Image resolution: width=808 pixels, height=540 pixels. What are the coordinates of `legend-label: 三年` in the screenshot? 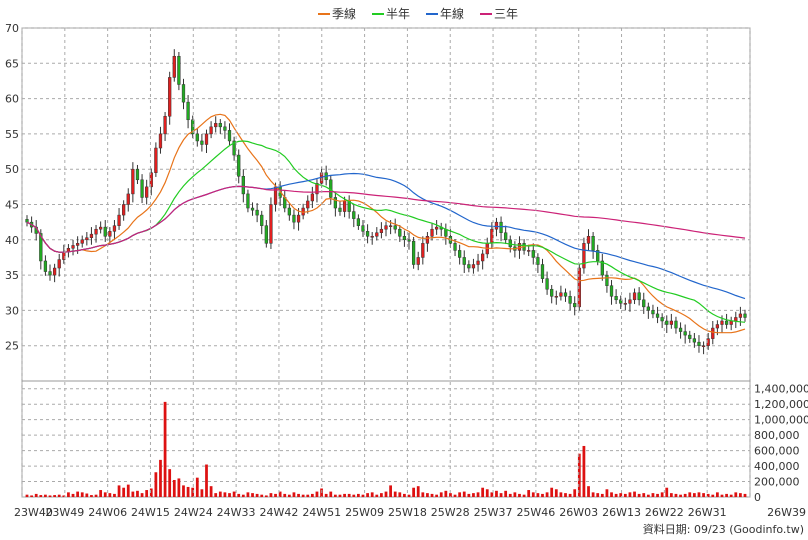 It's located at (506, 14).